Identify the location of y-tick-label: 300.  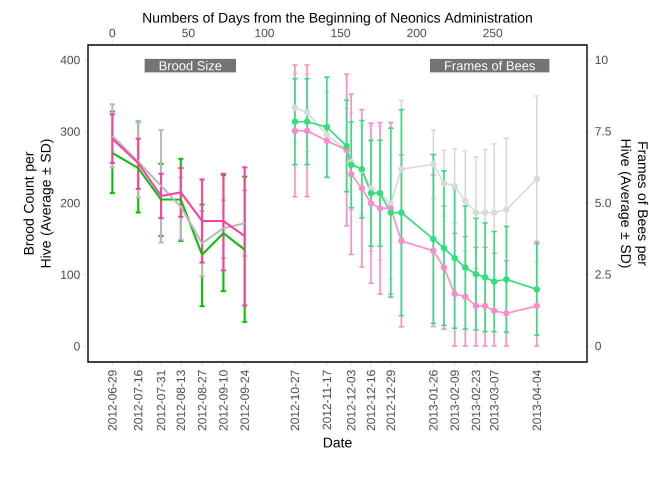
(70, 131).